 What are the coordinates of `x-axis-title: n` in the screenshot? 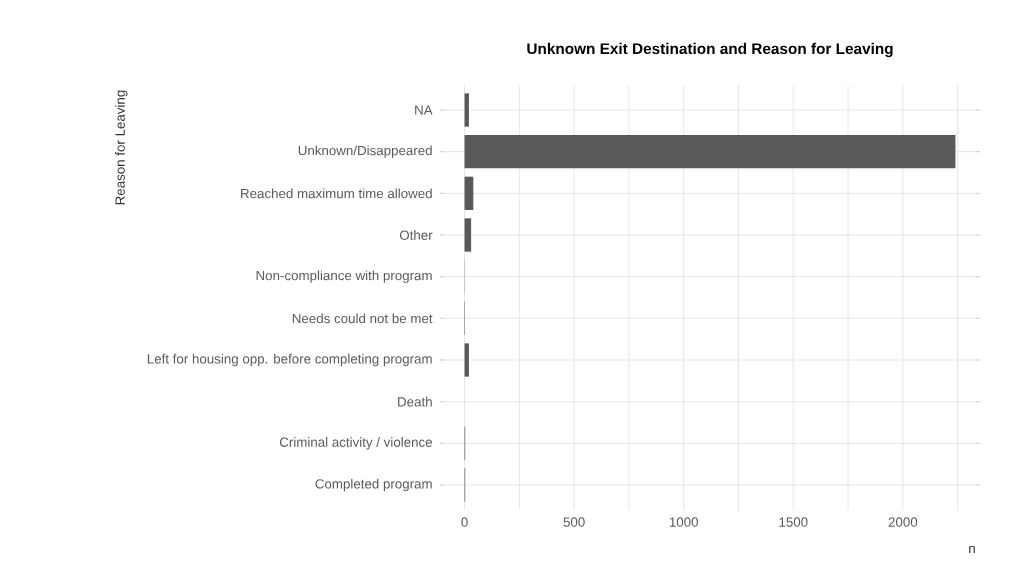 It's located at (972, 549).